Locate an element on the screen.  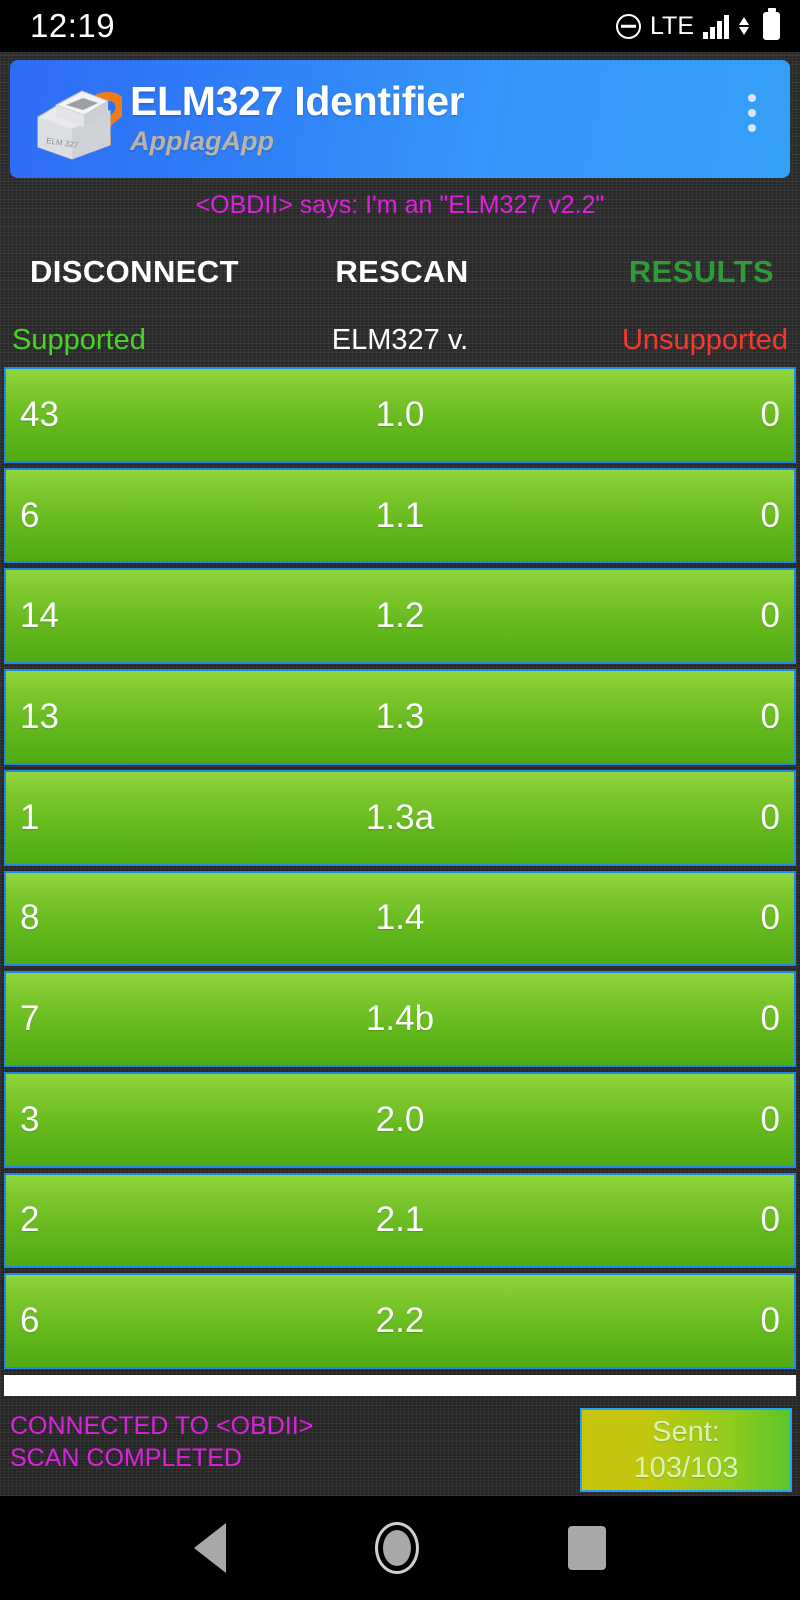
cell-version-label: 1.0 is located at coordinates (400, 414).